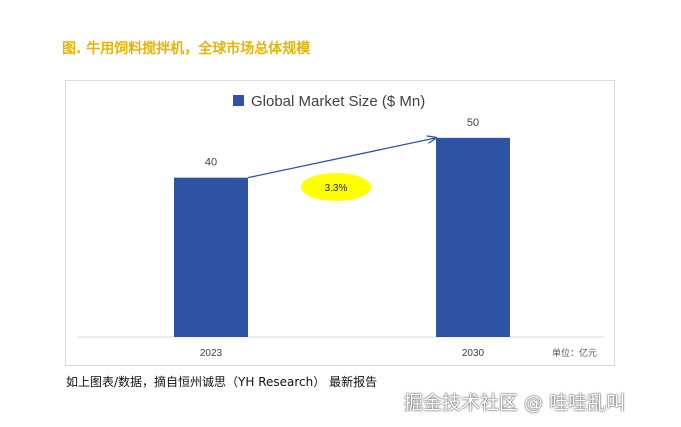  I want to click on legend-swatch, so click(238, 100).